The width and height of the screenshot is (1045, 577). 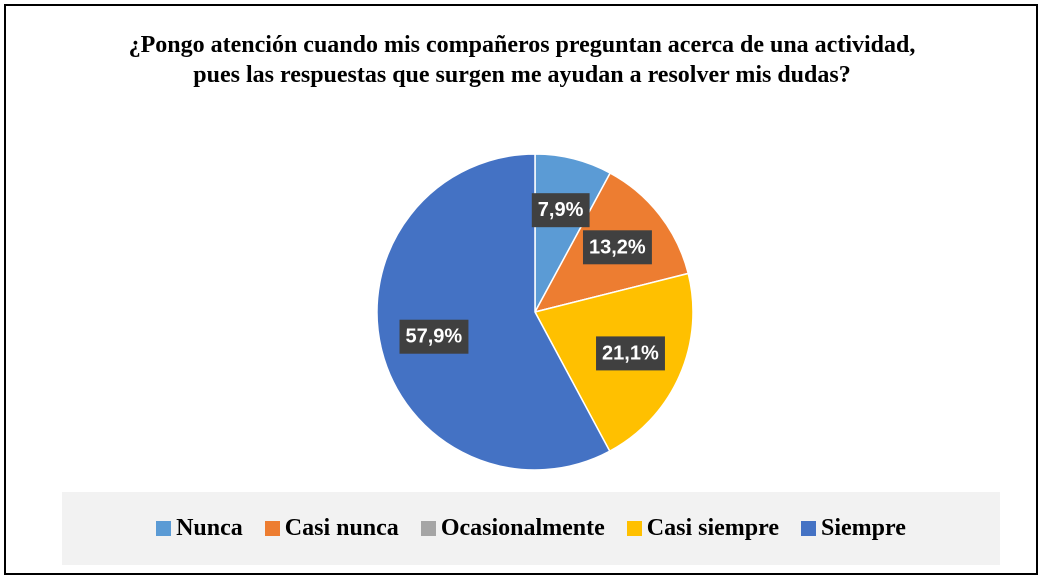 What do you see at coordinates (209, 528) in the screenshot?
I see `legend-label: Nunca` at bounding box center [209, 528].